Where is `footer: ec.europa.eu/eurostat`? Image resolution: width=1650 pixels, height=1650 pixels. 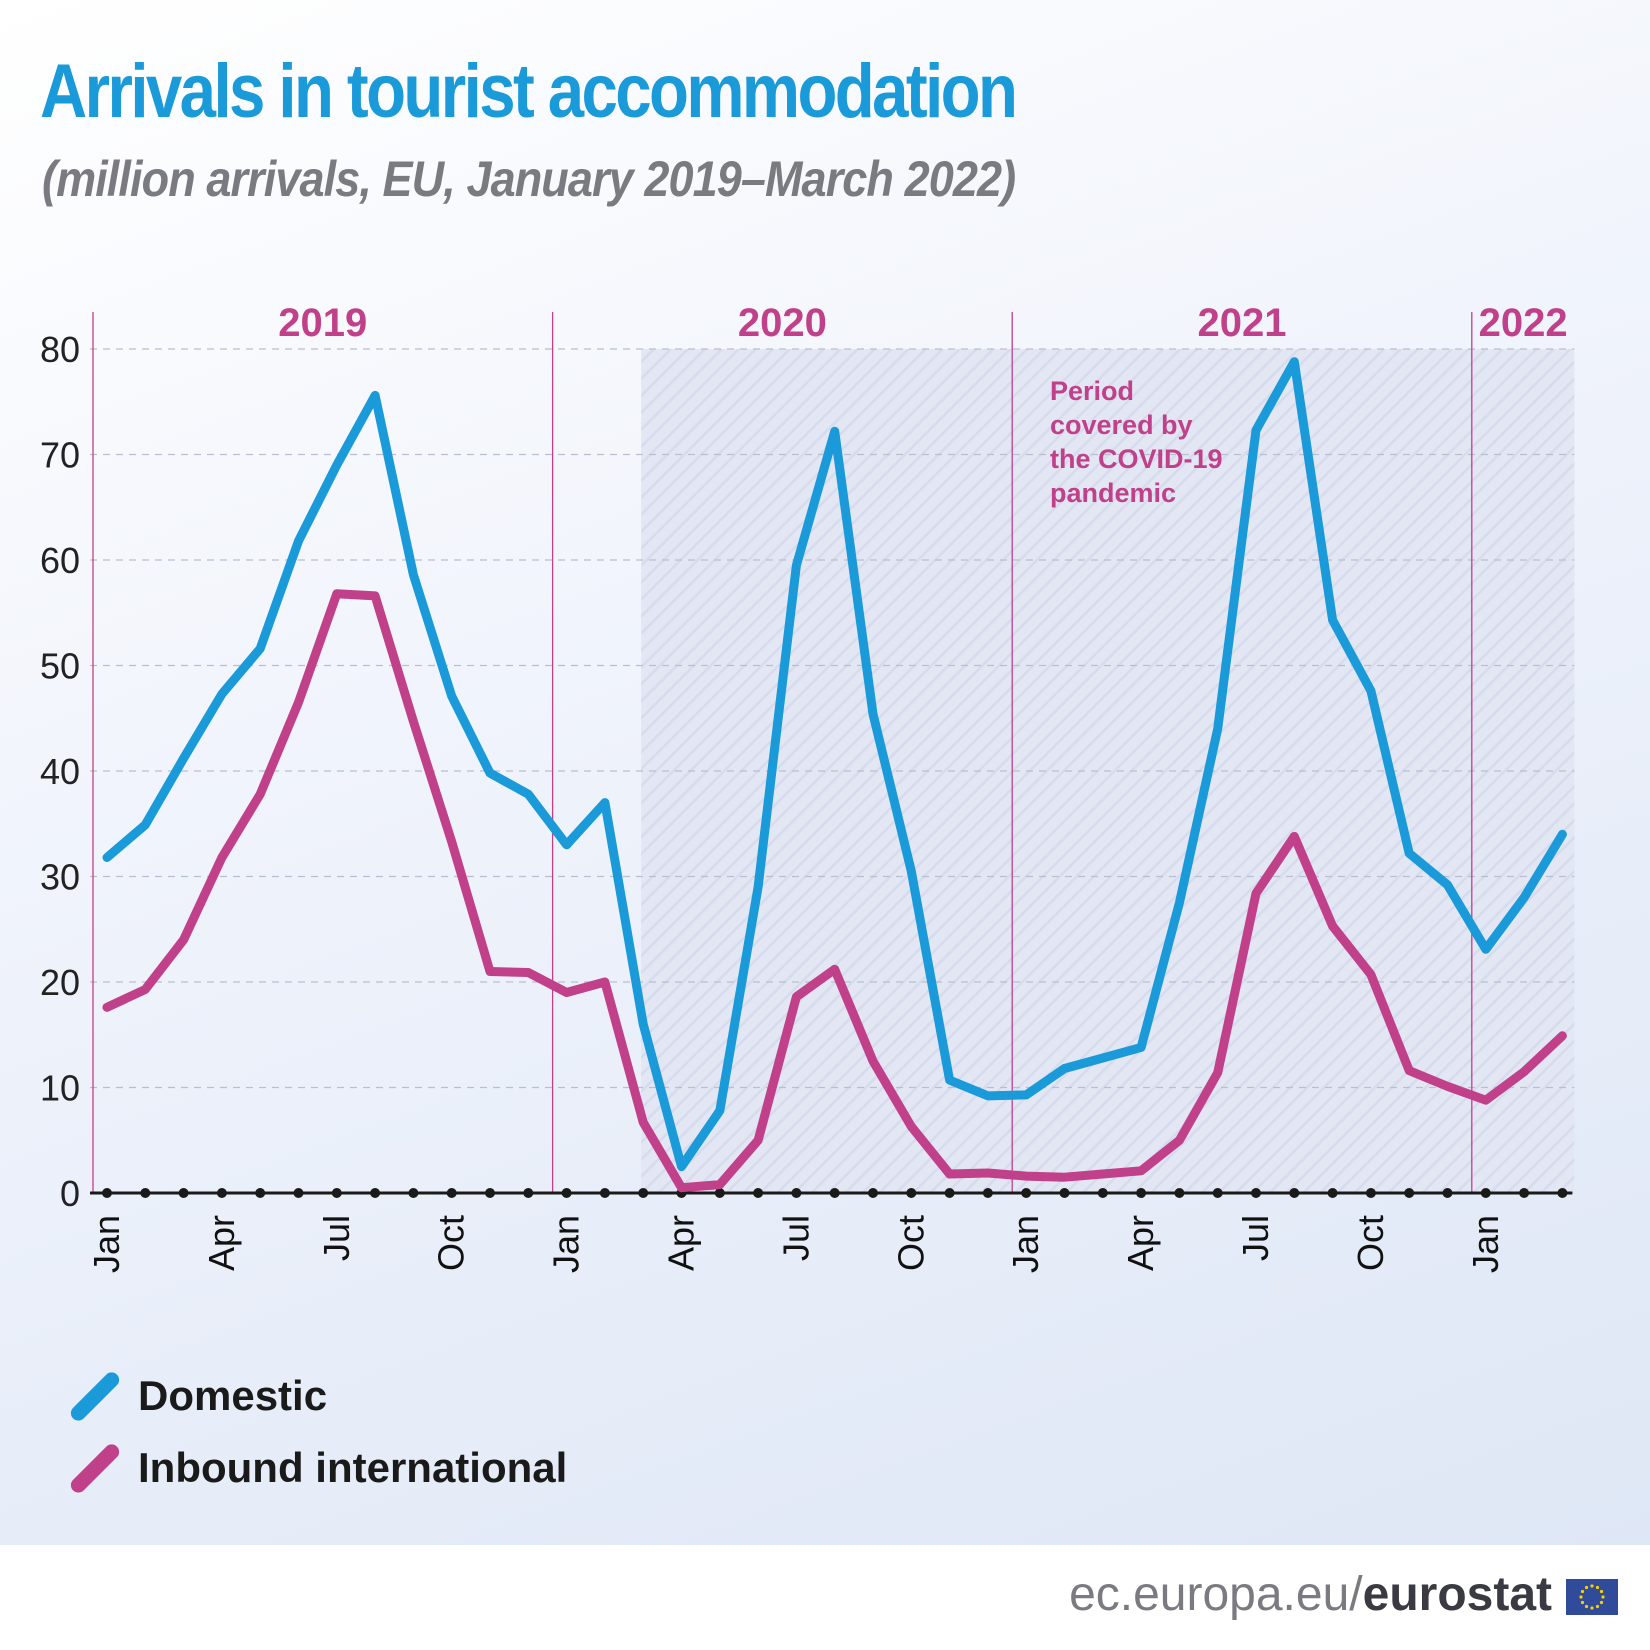 footer: ec.europa.eu/eurostat is located at coordinates (825, 1597).